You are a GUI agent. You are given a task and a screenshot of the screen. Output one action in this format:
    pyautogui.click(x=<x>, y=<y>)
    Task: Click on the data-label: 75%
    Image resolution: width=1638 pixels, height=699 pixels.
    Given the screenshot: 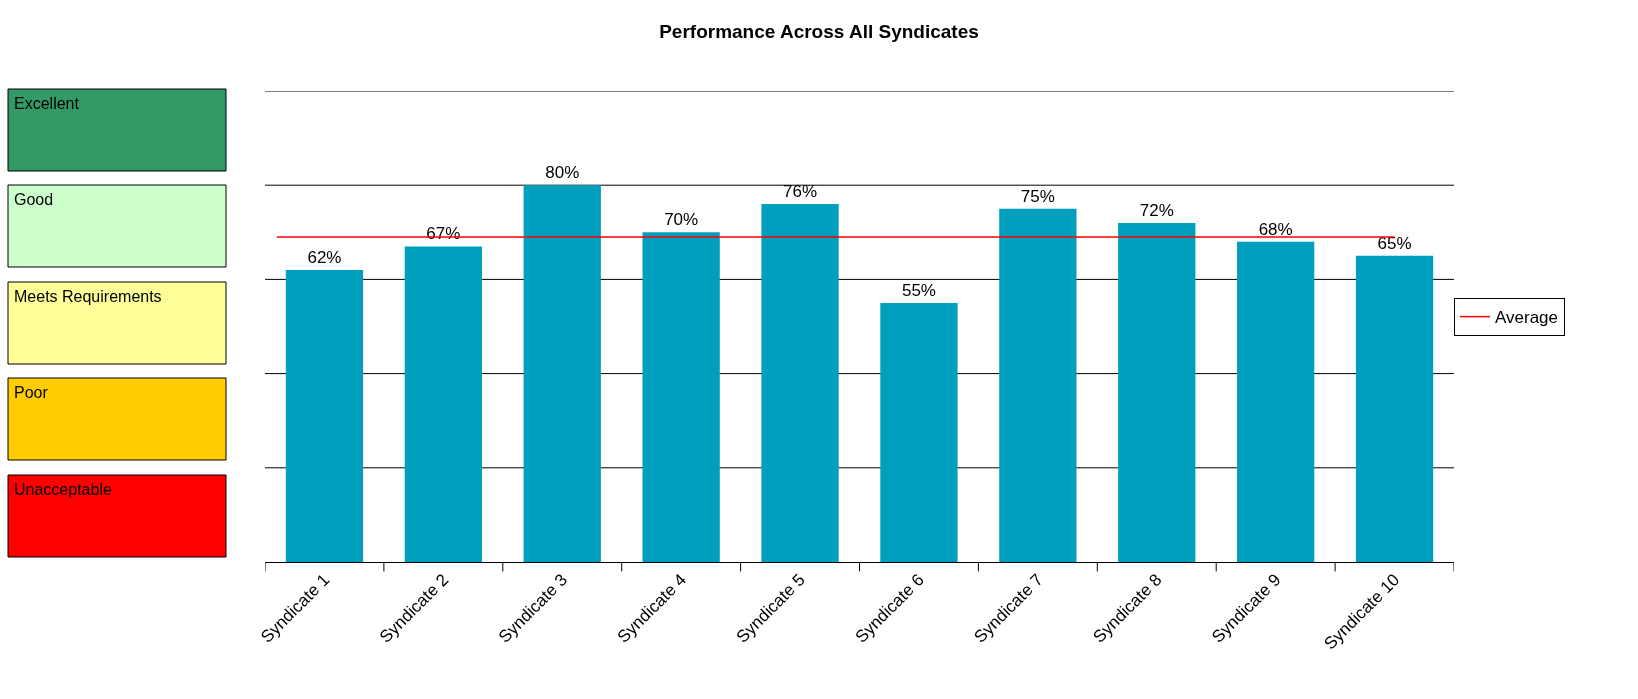 What is the action you would take?
    pyautogui.click(x=1037, y=196)
    